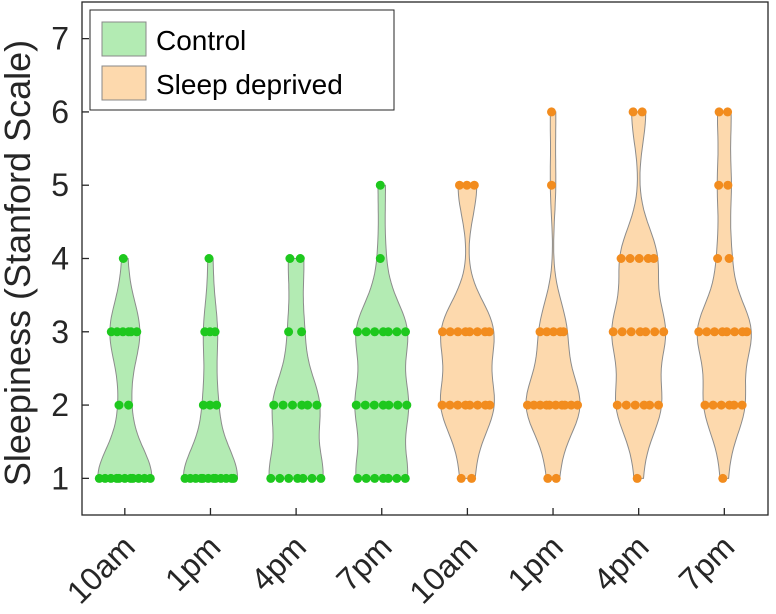  What do you see at coordinates (60, 478) in the screenshot?
I see `y-tick-label: 1` at bounding box center [60, 478].